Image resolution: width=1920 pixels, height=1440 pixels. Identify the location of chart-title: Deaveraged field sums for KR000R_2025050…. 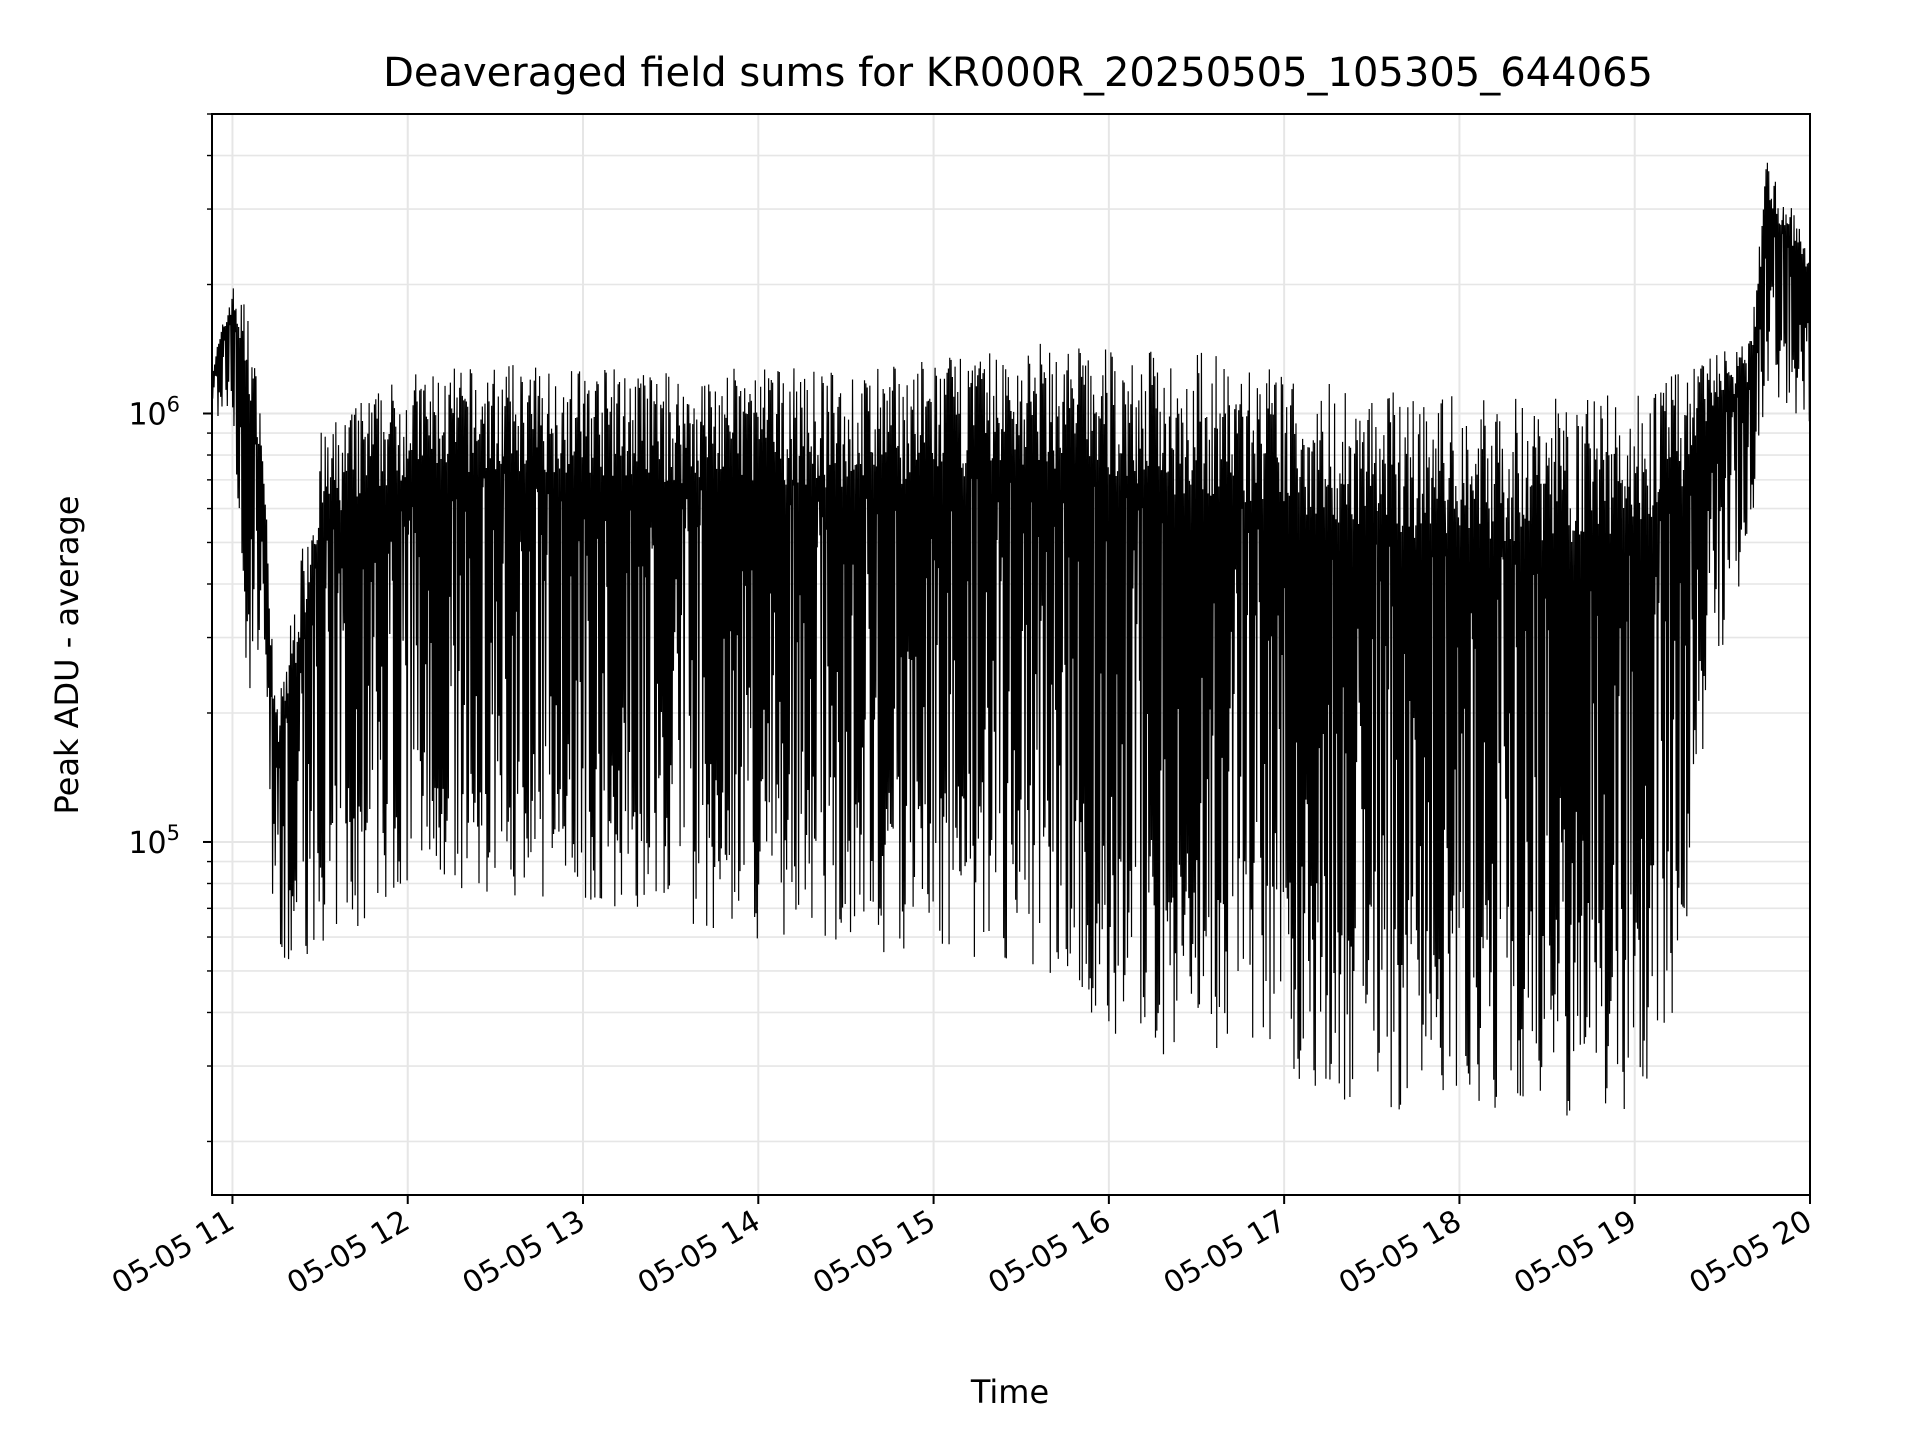
(1018, 73).